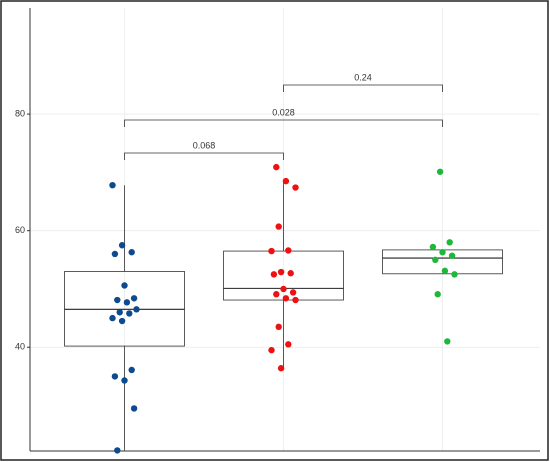 Image resolution: width=550 pixels, height=462 pixels. What do you see at coordinates (124, 309) in the screenshot?
I see `box` at bounding box center [124, 309].